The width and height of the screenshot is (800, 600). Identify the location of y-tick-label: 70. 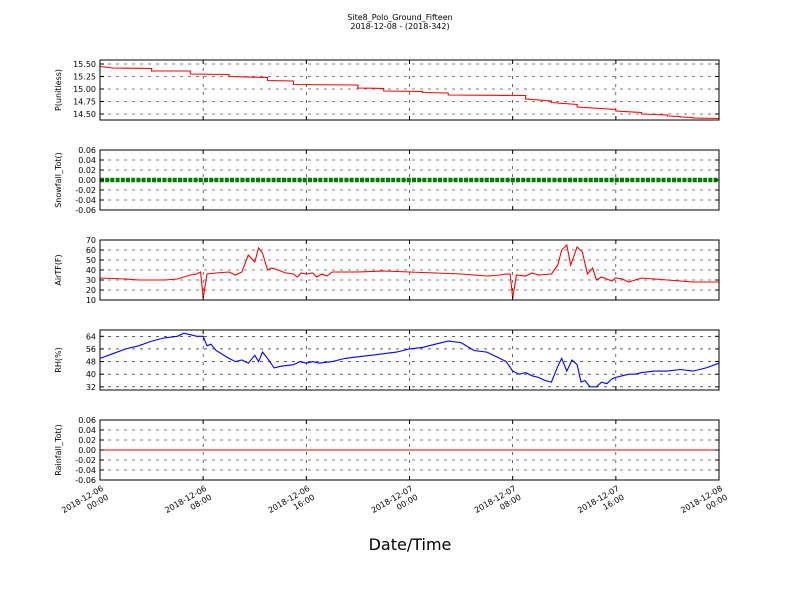
(91, 240).